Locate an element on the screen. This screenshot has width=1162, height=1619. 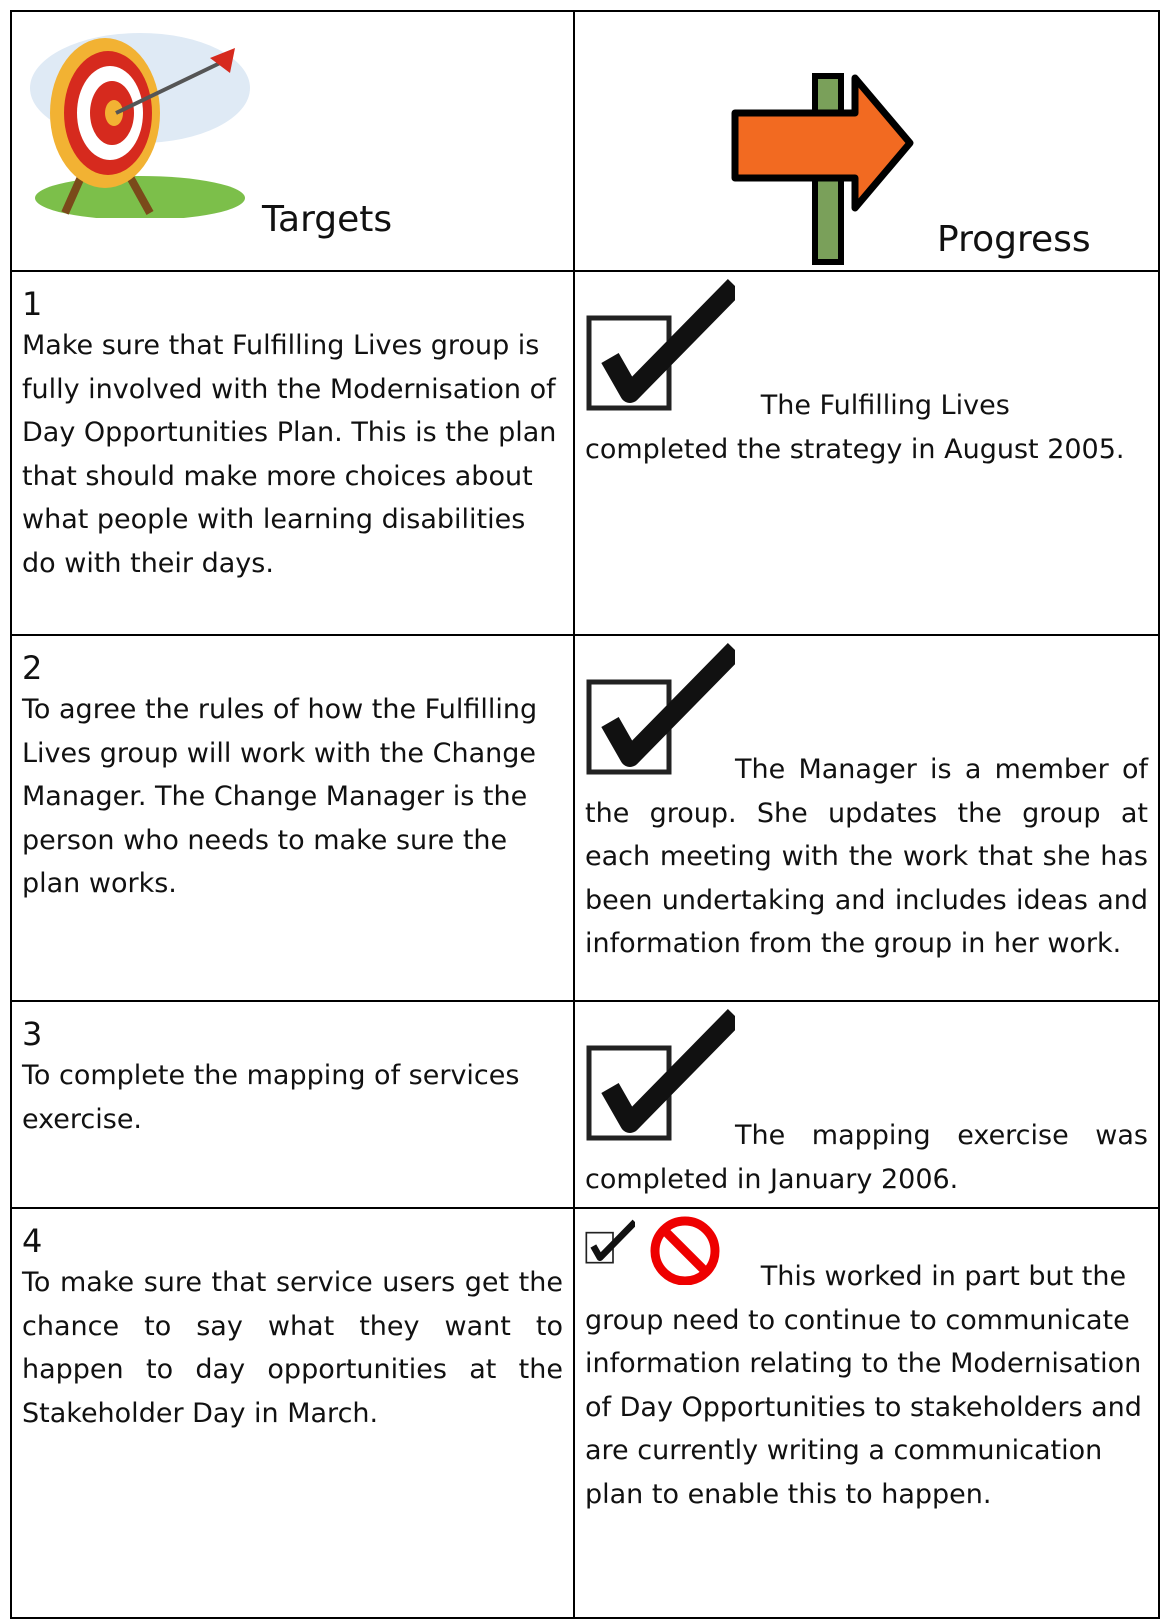
header-title: Progress is located at coordinates (1014, 239).